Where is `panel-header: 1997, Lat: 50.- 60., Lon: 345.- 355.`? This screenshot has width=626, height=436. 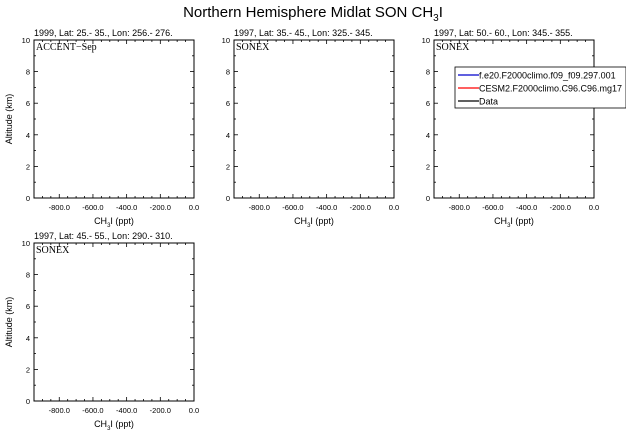 panel-header: 1997, Lat: 50.- 60., Lon: 345.- 355. is located at coordinates (503, 33).